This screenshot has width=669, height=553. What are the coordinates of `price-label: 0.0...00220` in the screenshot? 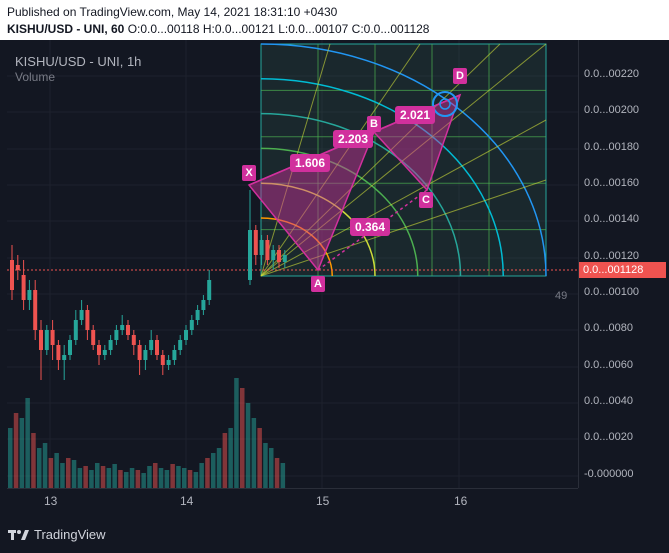 It's located at (612, 74).